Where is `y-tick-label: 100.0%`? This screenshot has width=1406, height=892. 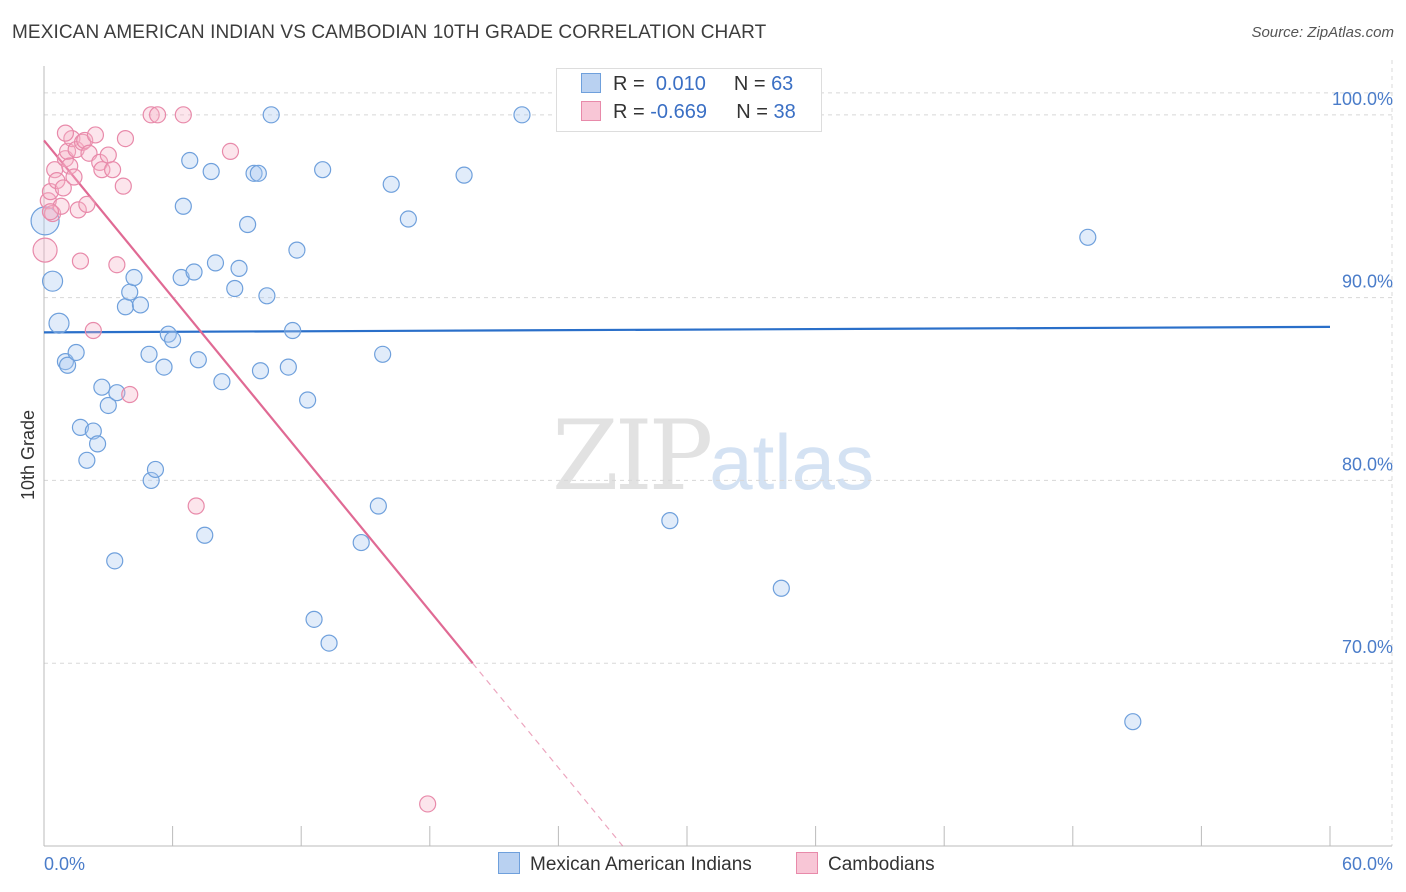 y-tick-label: 100.0% is located at coordinates (1362, 99).